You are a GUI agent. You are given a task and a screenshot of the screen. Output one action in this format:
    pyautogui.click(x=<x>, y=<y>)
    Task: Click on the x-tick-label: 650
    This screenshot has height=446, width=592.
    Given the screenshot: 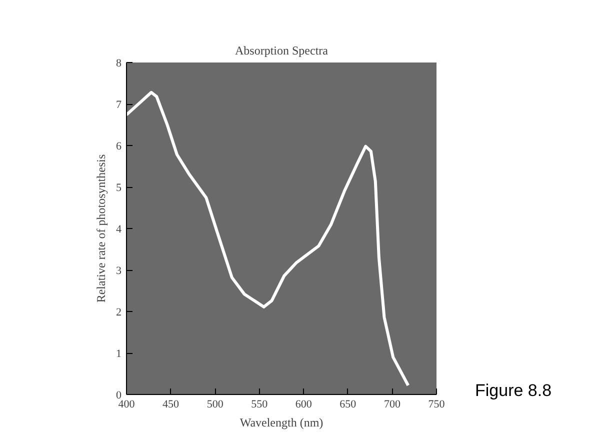 What is the action you would take?
    pyautogui.click(x=348, y=404)
    